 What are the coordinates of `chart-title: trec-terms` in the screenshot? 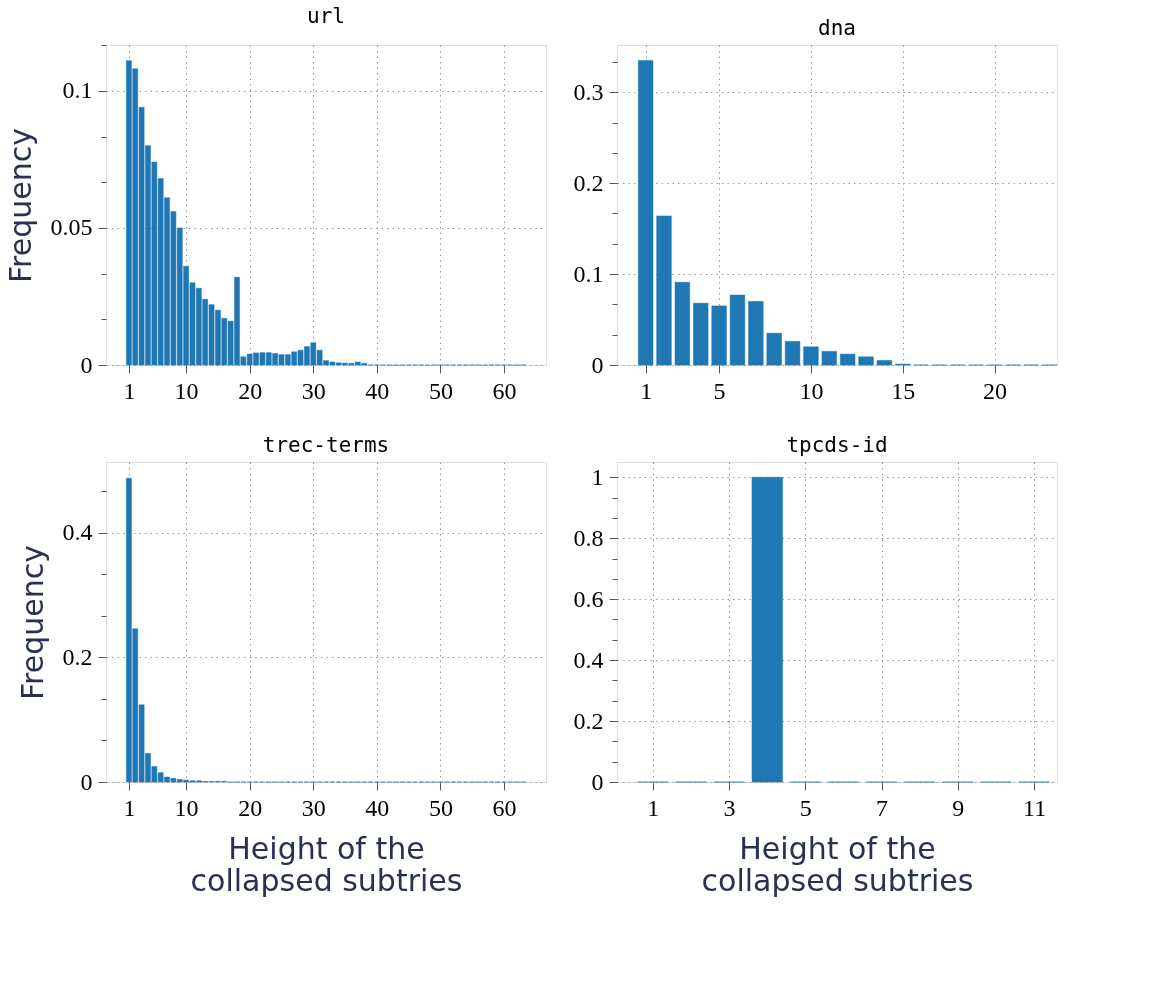 It's located at (326, 445).